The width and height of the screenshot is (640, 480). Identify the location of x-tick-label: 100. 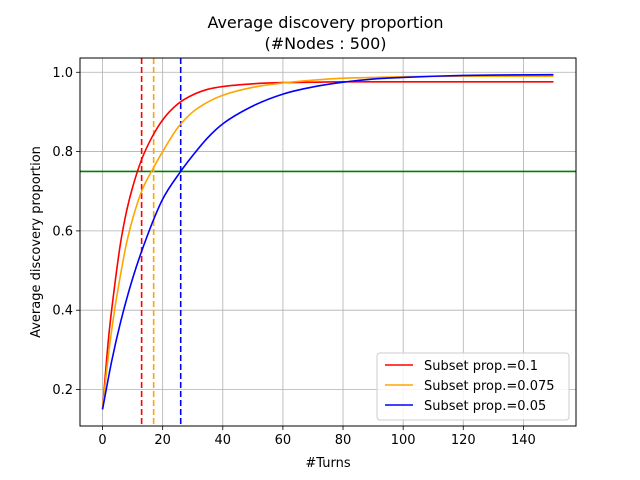
(403, 440).